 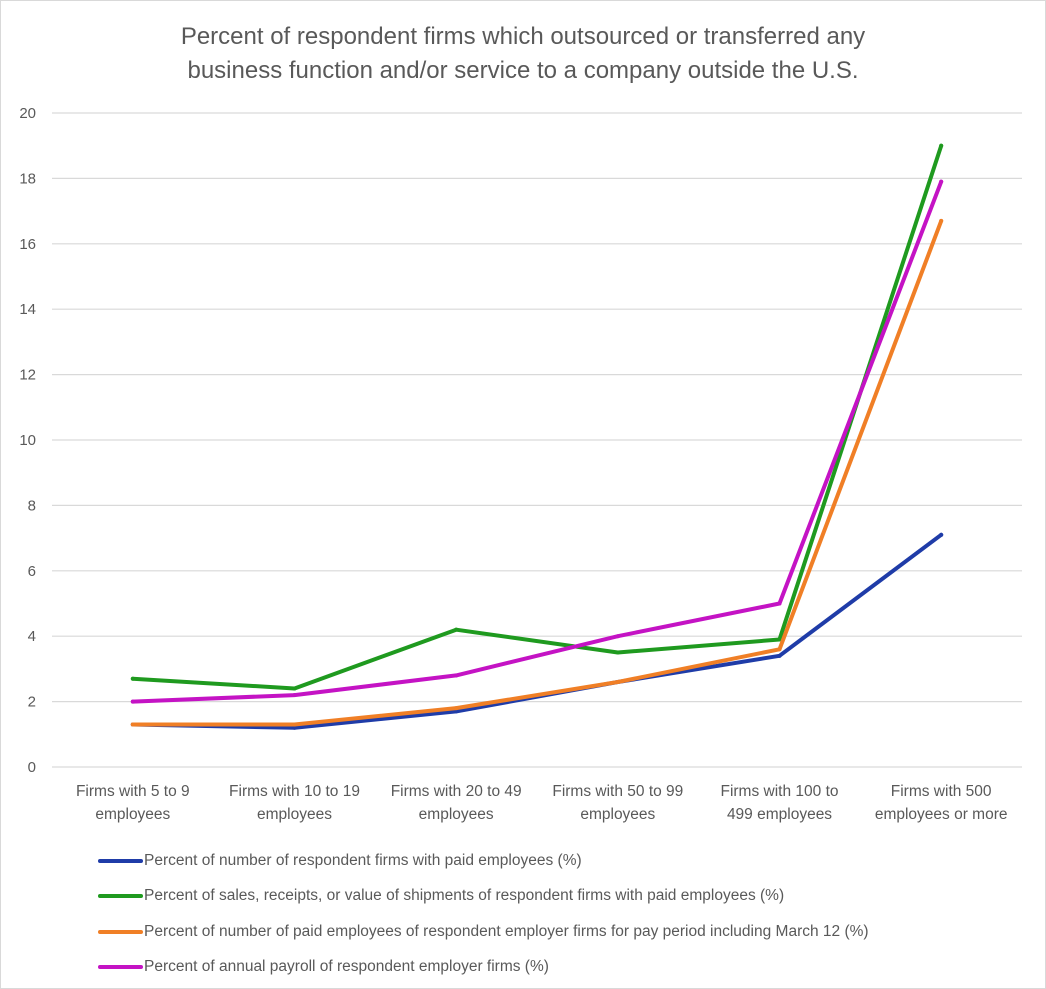 I want to click on x-category-line: Firms with 500, so click(x=941, y=791).